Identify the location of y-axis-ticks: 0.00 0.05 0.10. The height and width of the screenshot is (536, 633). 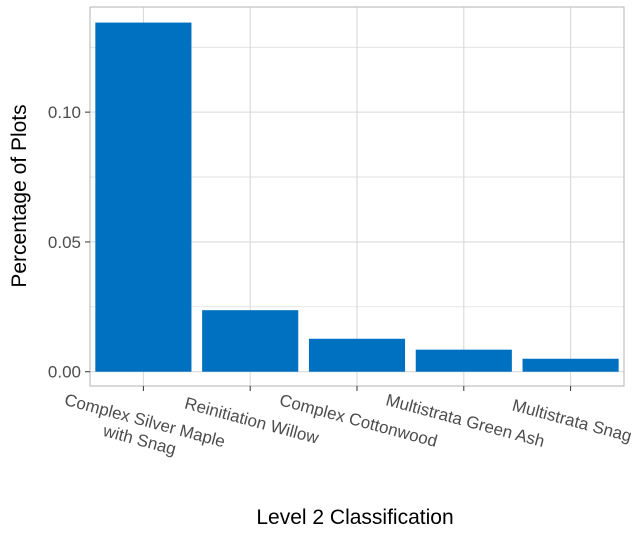
(69, 242).